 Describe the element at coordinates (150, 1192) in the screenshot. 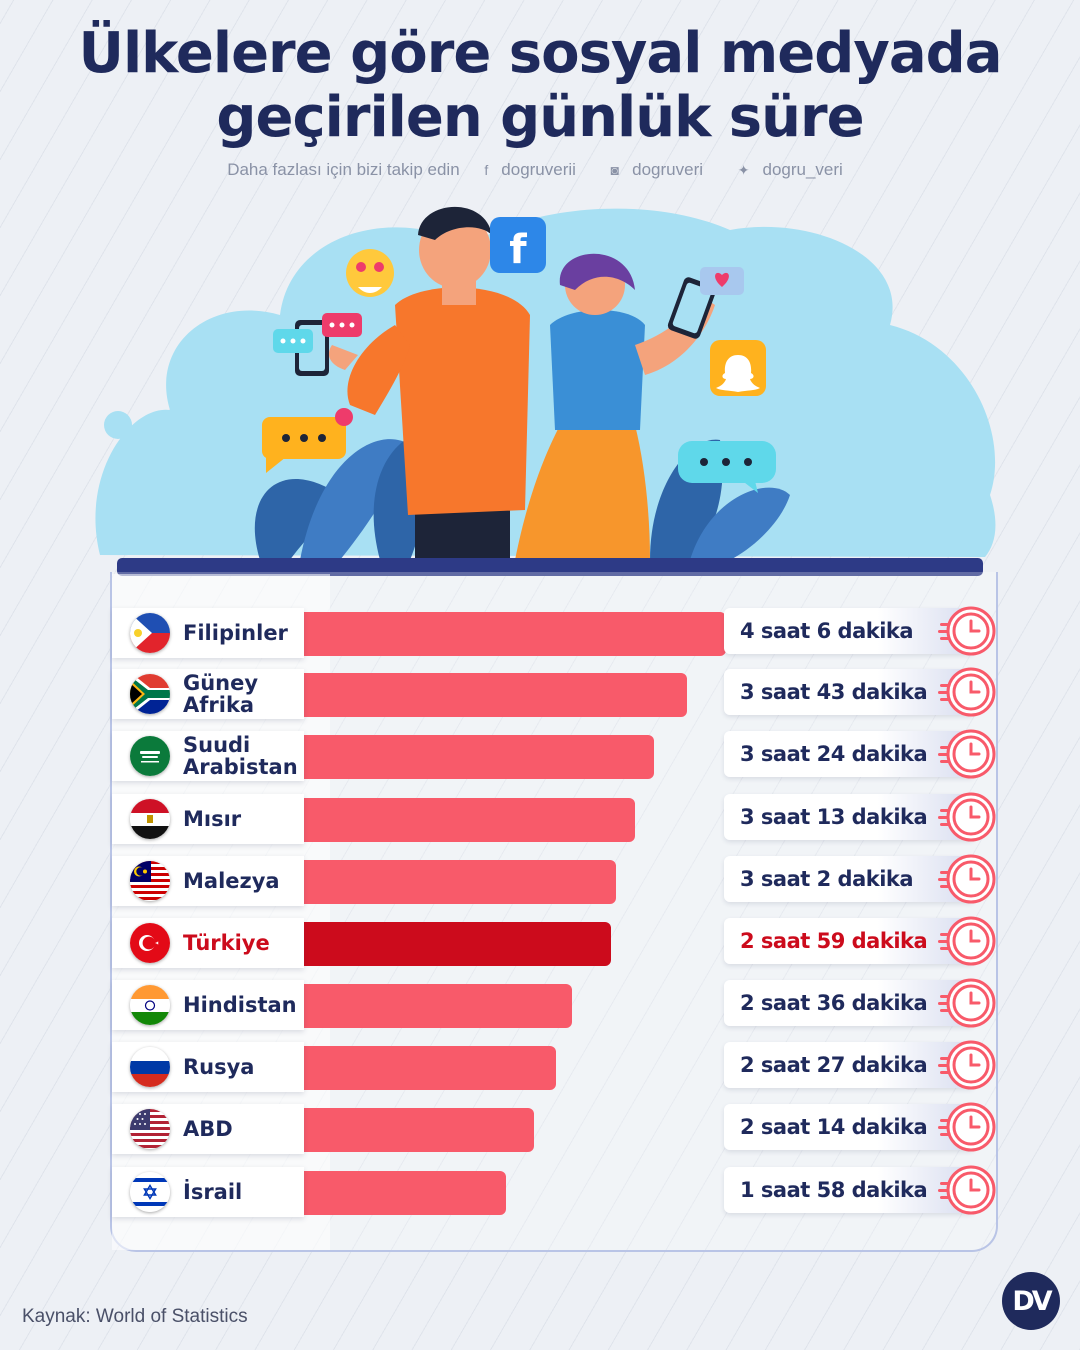

I see `israel-flag-icon` at that location.